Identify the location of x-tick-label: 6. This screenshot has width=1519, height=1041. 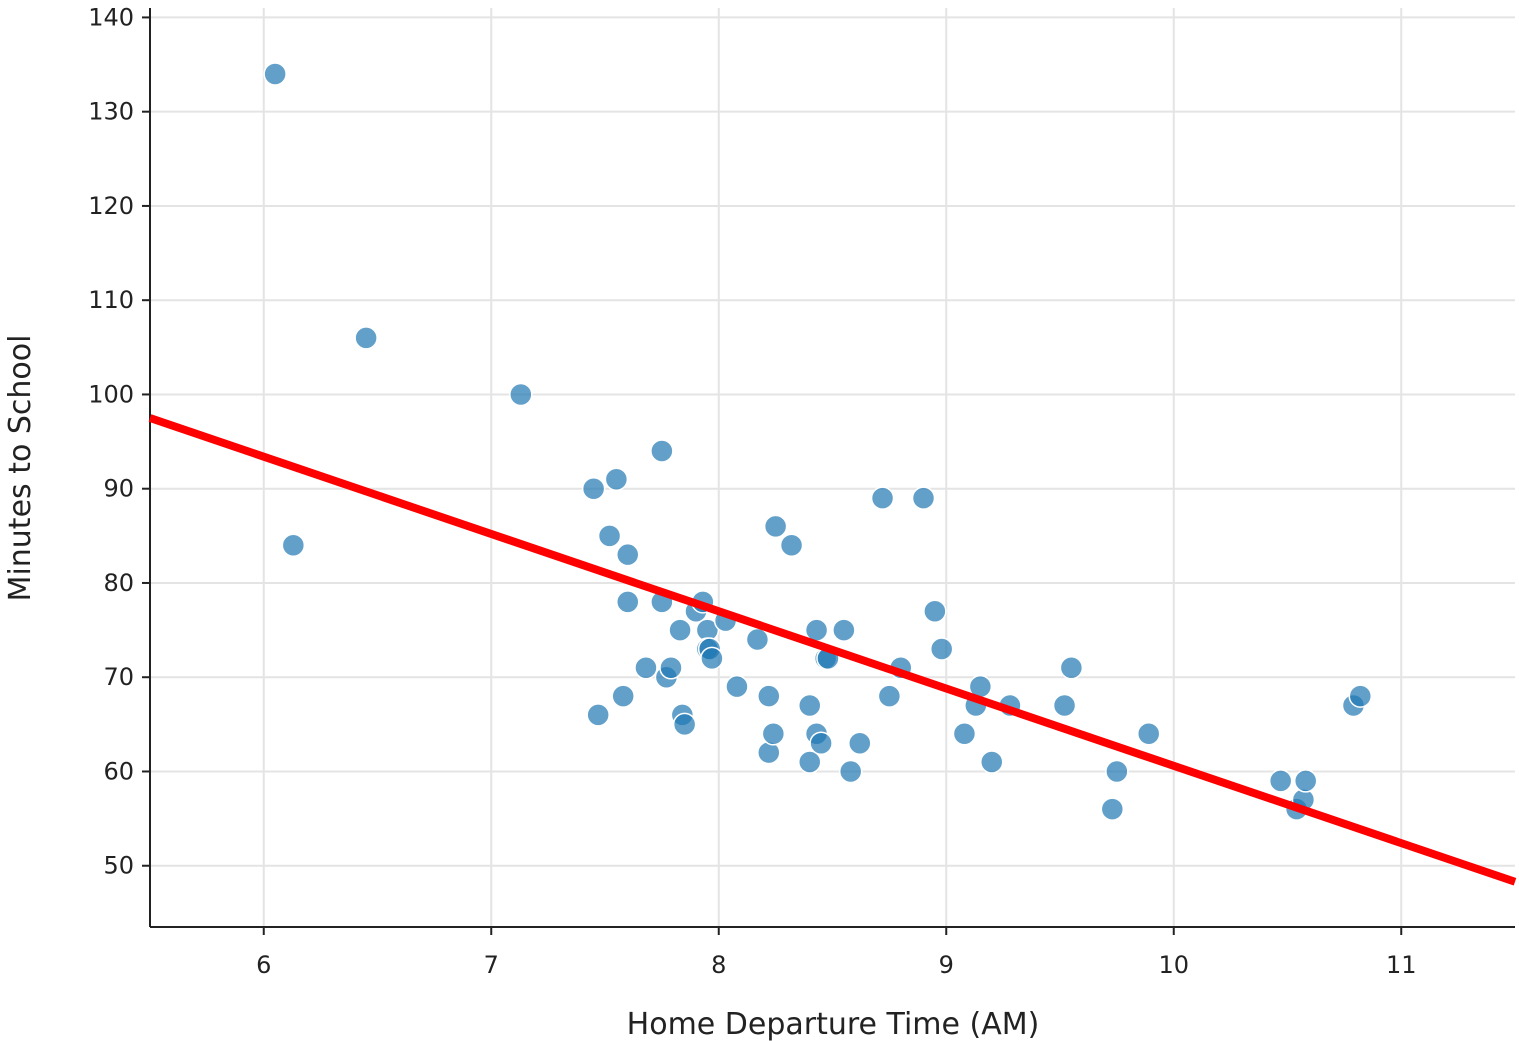
(263, 965).